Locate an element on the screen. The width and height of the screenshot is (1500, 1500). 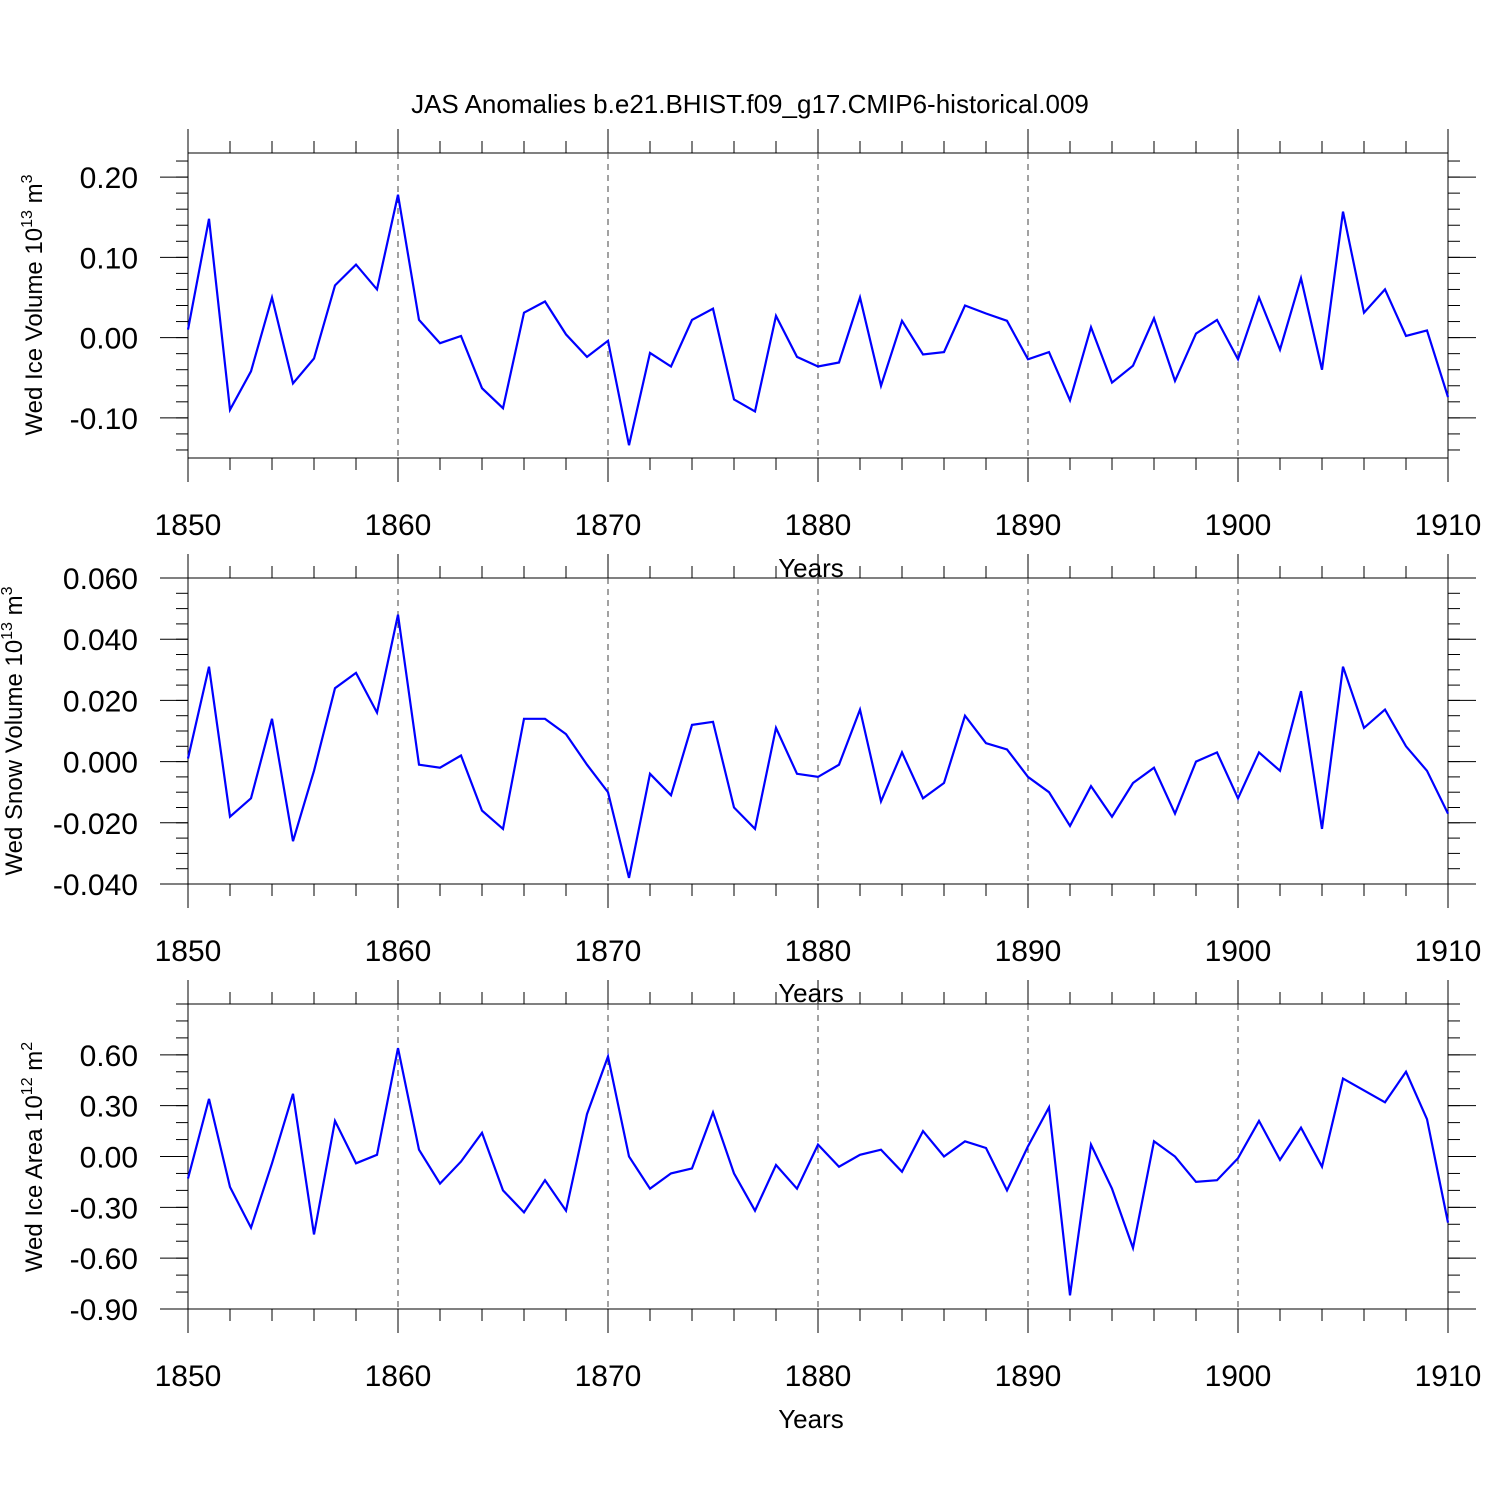
y-tick-label: 0.040 is located at coordinates (100, 640).